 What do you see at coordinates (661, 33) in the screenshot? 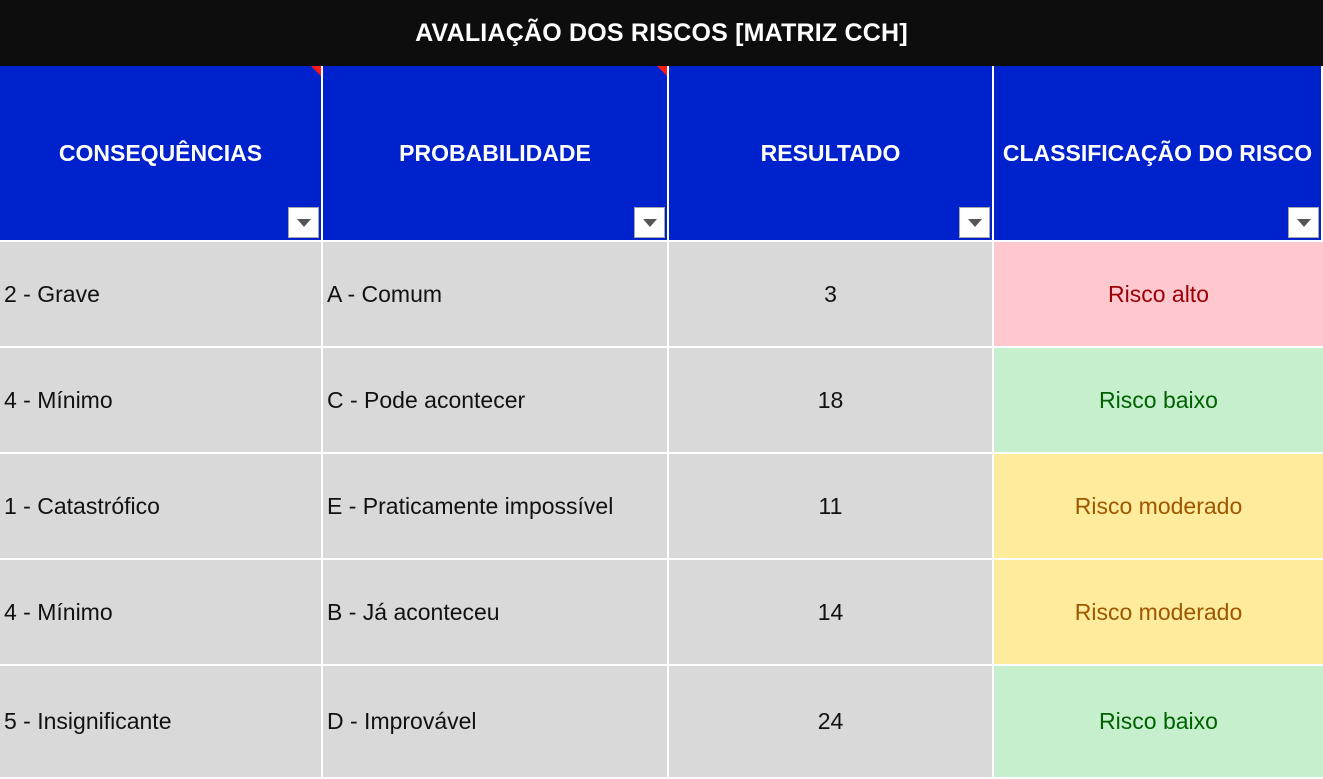
I see `sheet-title: AVALIAÇÃO DOS RISCOS [MATRIZ CCH]` at bounding box center [661, 33].